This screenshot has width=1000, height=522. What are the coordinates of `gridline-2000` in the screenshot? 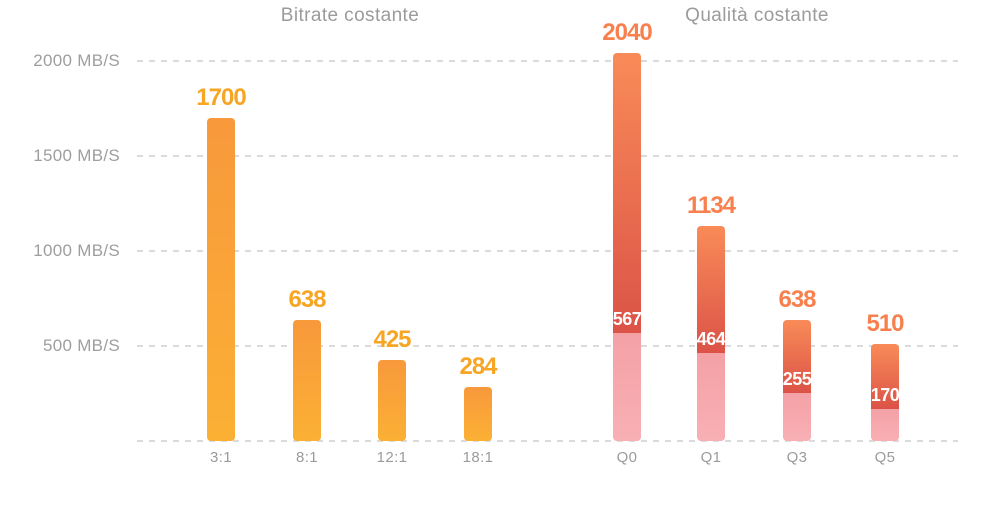 It's located at (547, 61).